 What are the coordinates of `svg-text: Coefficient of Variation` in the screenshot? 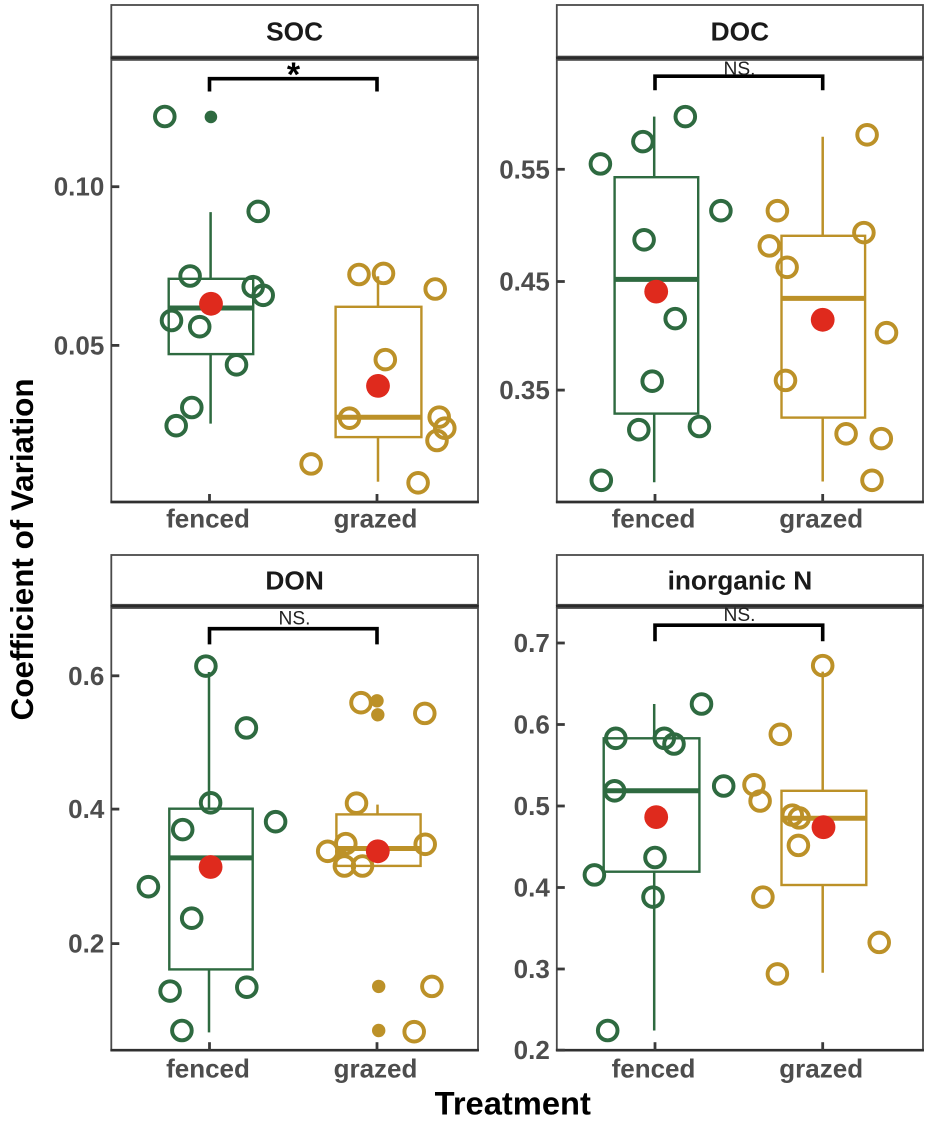 It's located at (22, 549).